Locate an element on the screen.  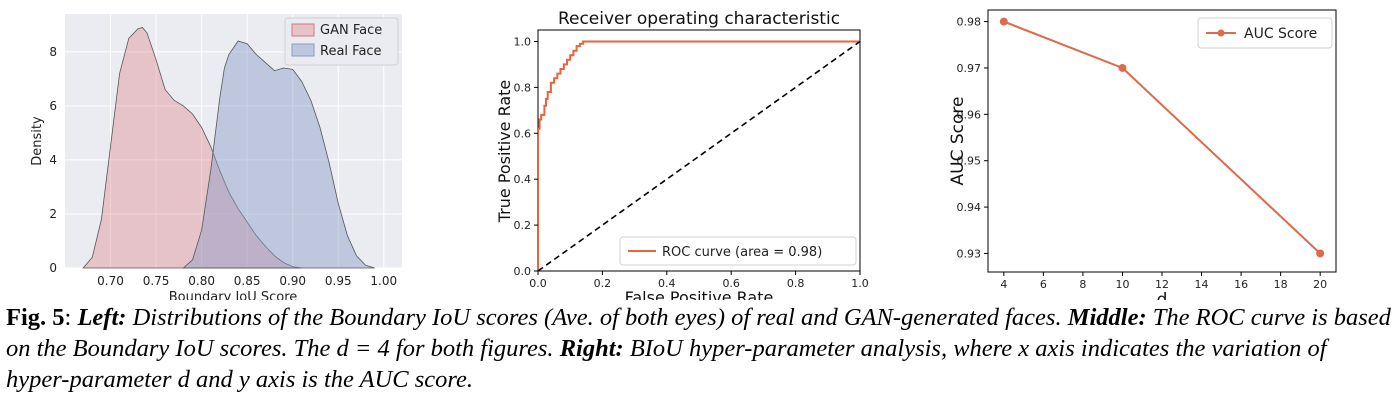
auc-xlabel: d is located at coordinates (1162, 295).